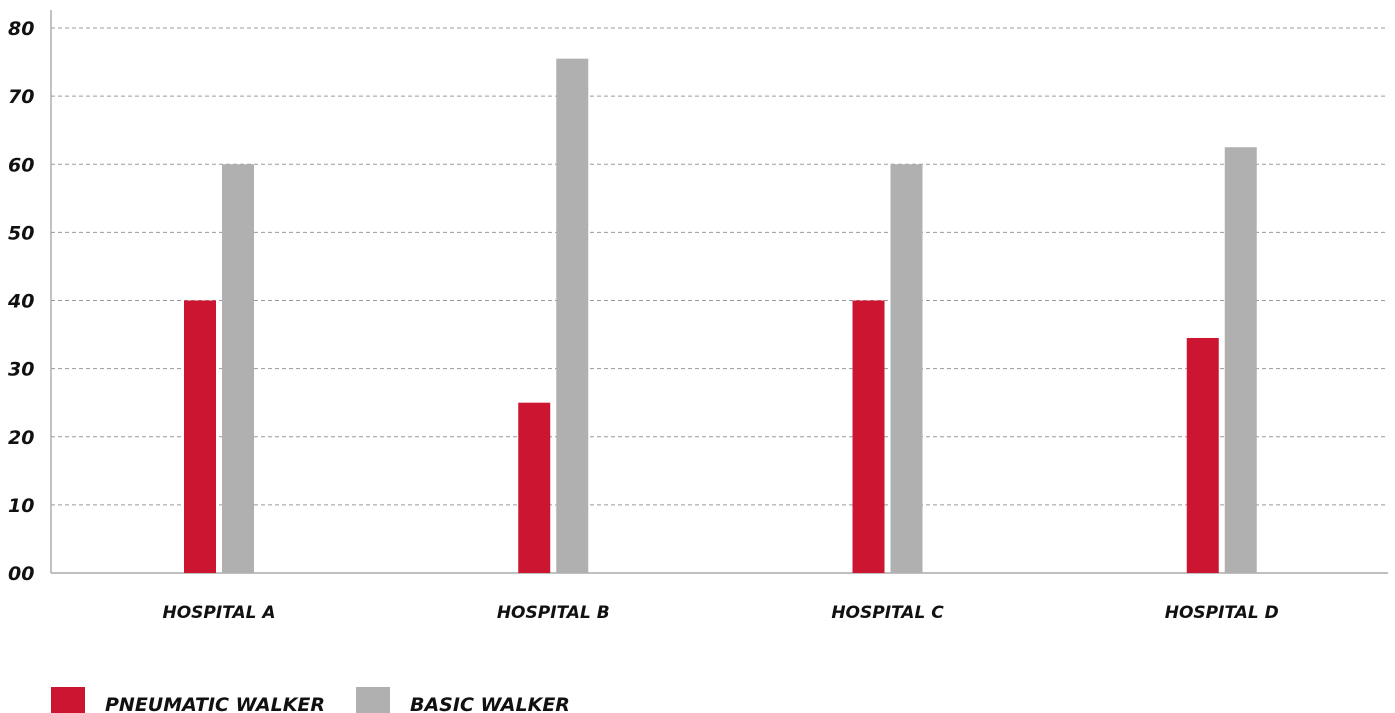 The height and width of the screenshot is (713, 1395). What do you see at coordinates (68, 700) in the screenshot?
I see `legend-swatch-pneumatic` at bounding box center [68, 700].